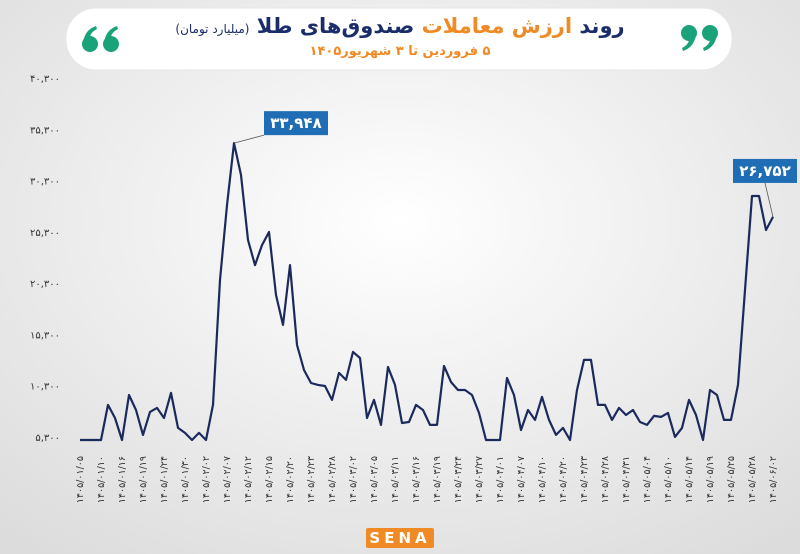 The image size is (800, 554). I want to click on x-tick-label: ۱۴۰۵/۰۴/۰۷, so click(521, 479).